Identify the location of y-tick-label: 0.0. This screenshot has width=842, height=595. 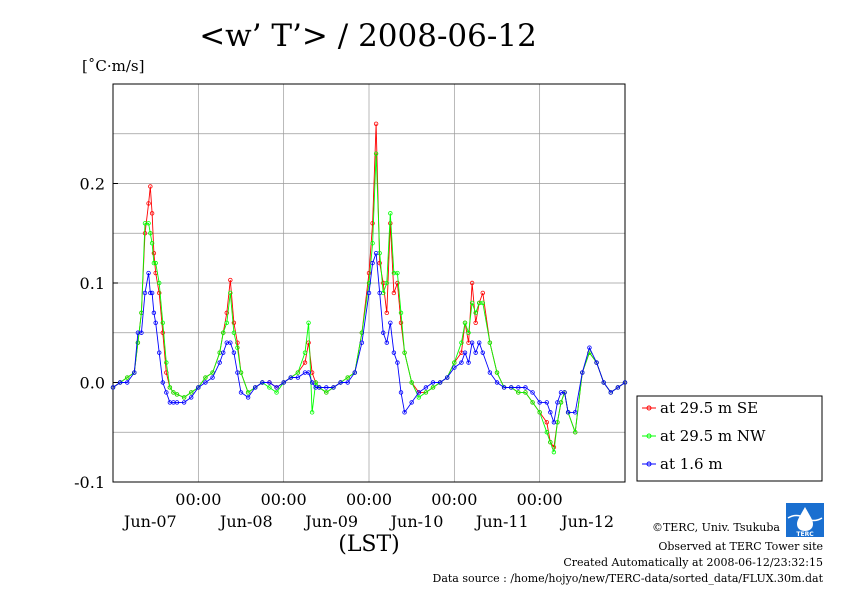
(92, 383).